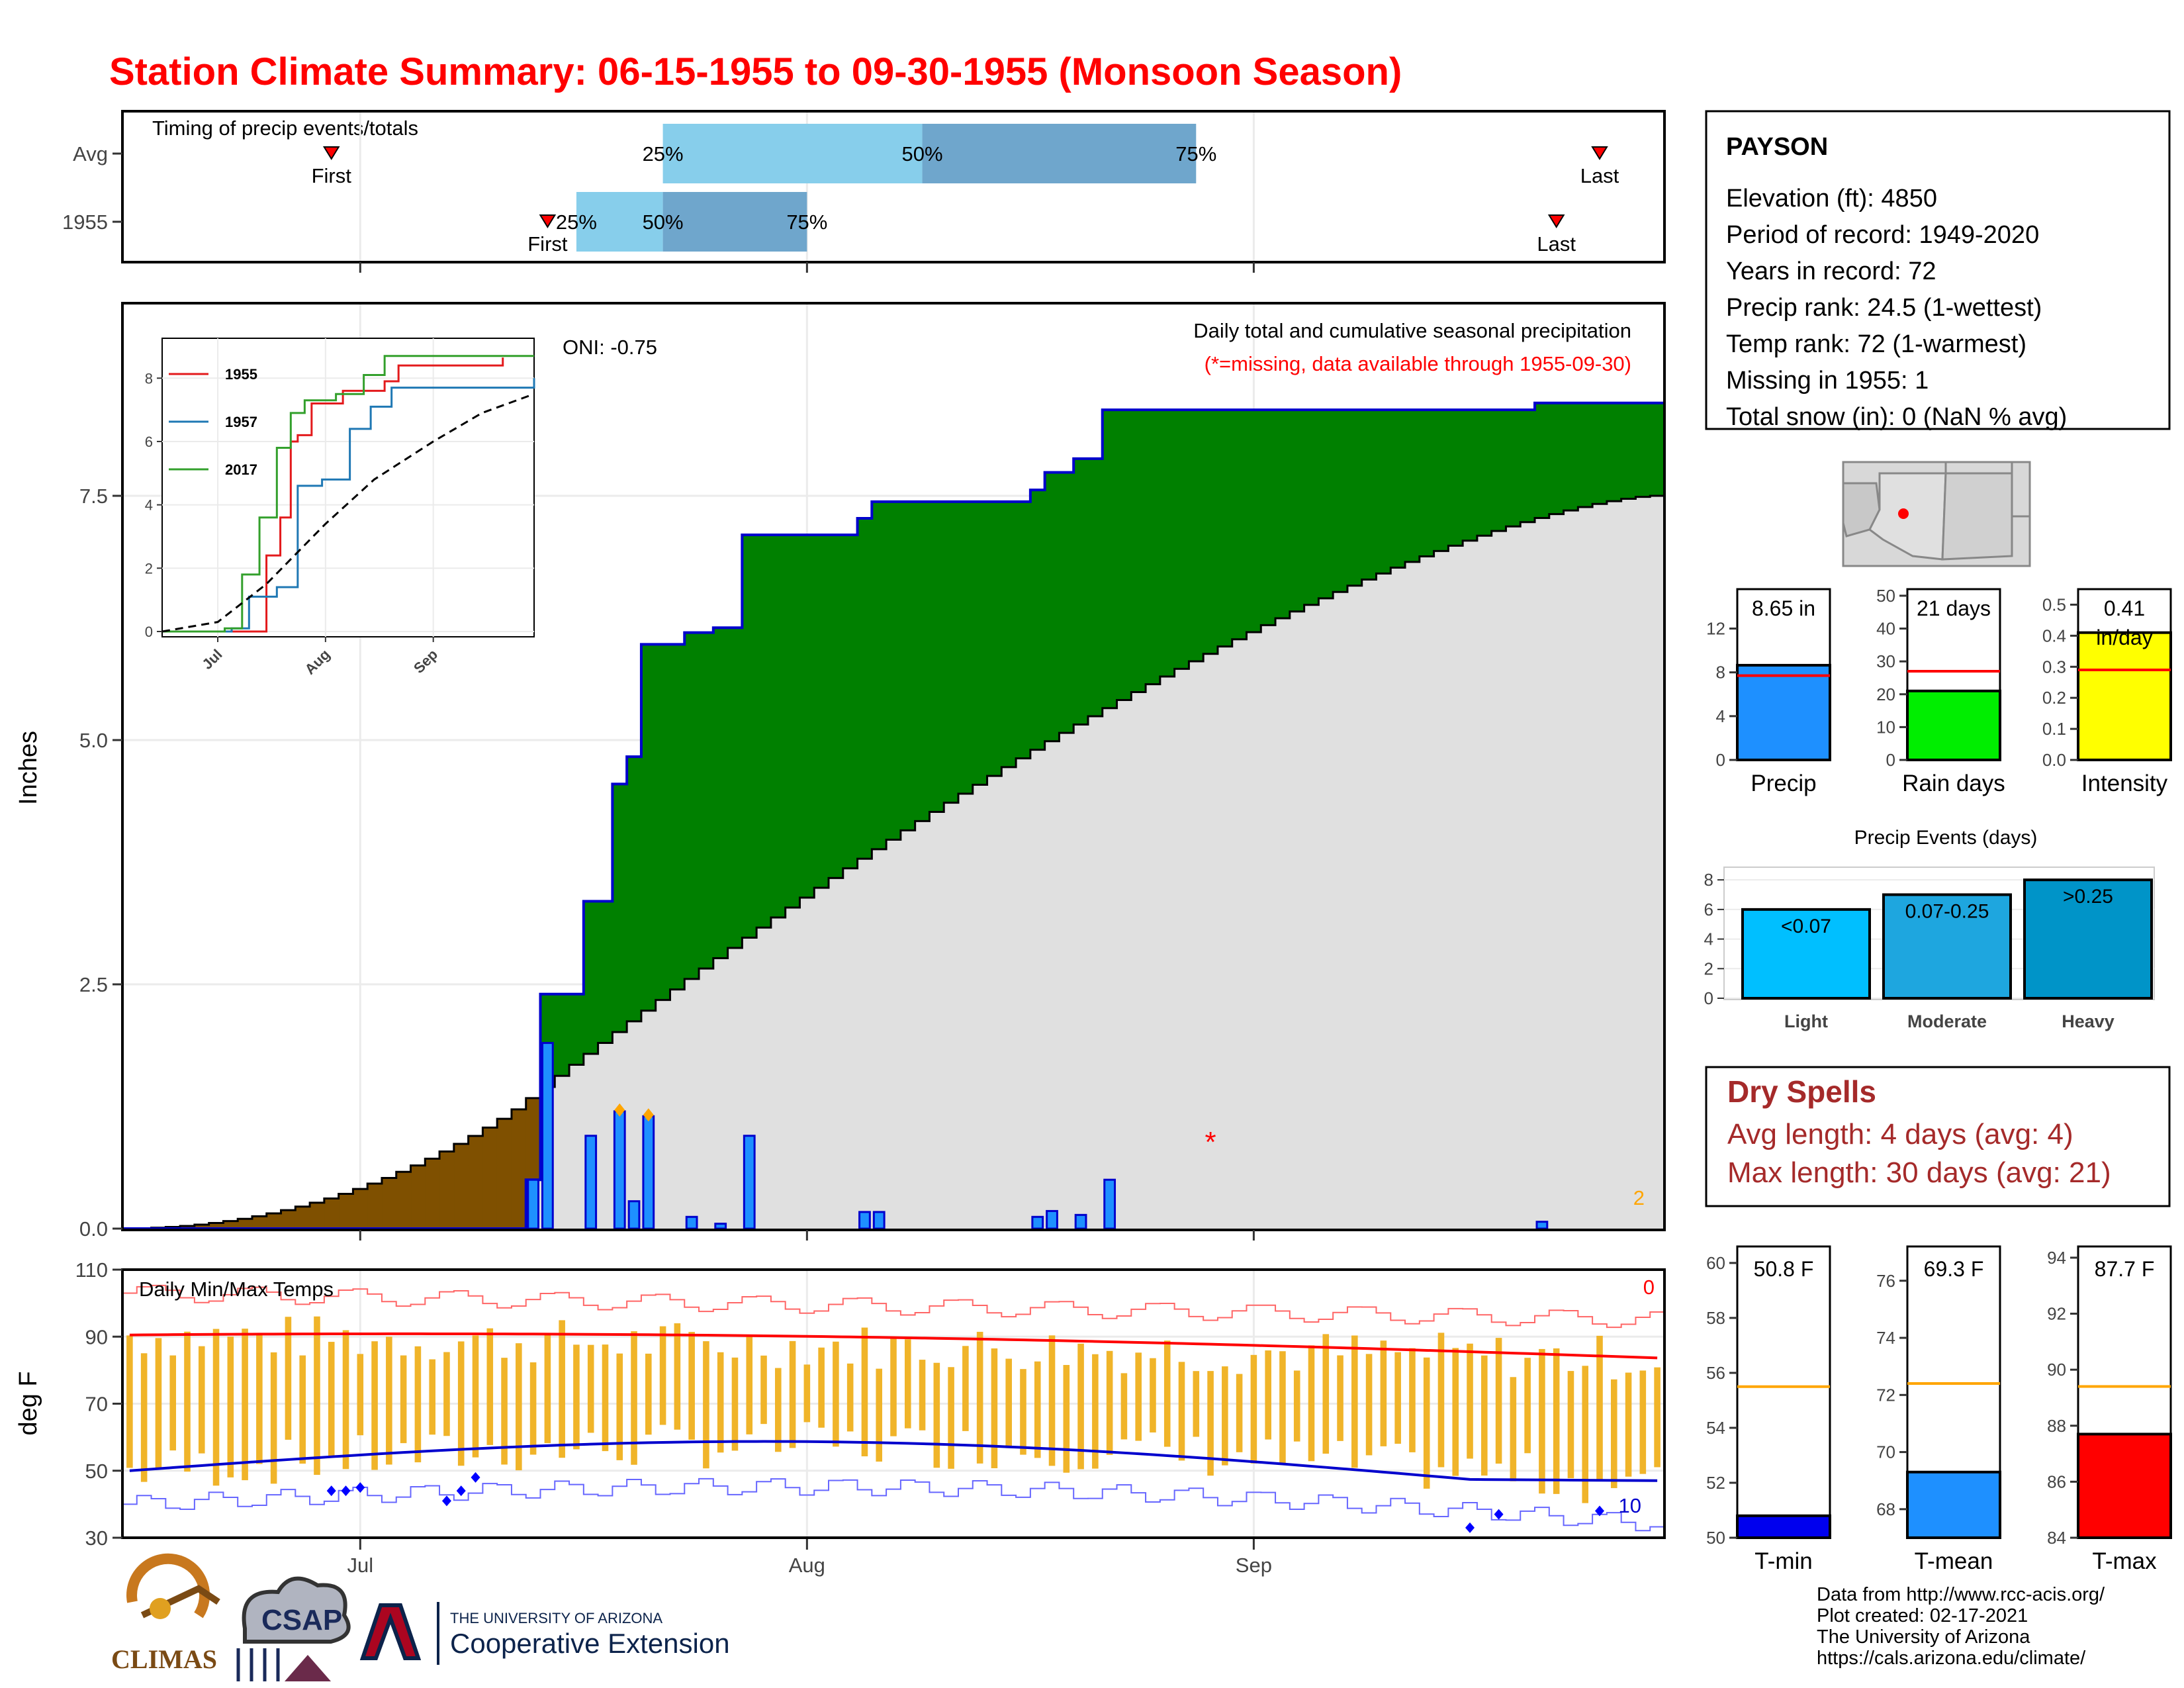 This screenshot has height=1688, width=2184. Describe the element at coordinates (2125, 1269) in the screenshot. I see `temp-summary-value-T-max: 87.7 F` at that location.